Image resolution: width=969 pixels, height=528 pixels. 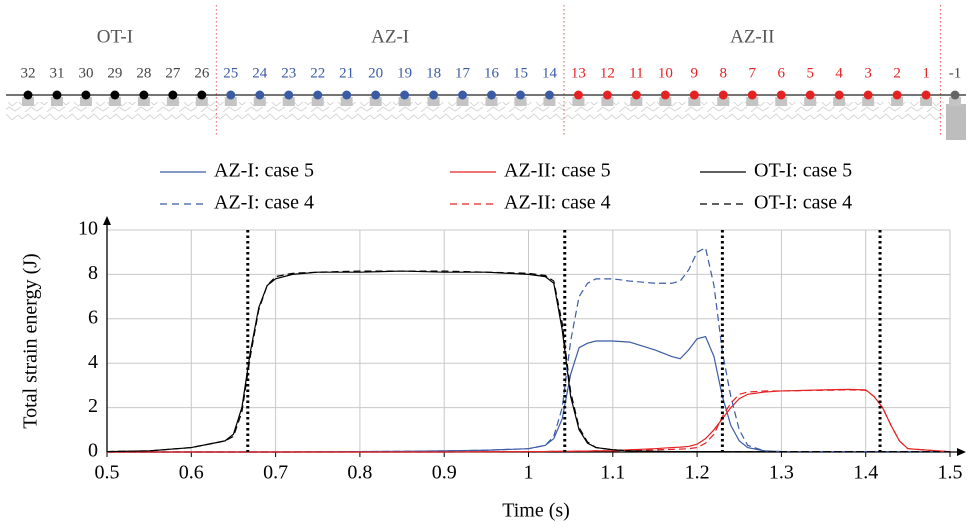 I want to click on node-label: 2, so click(x=897, y=73).